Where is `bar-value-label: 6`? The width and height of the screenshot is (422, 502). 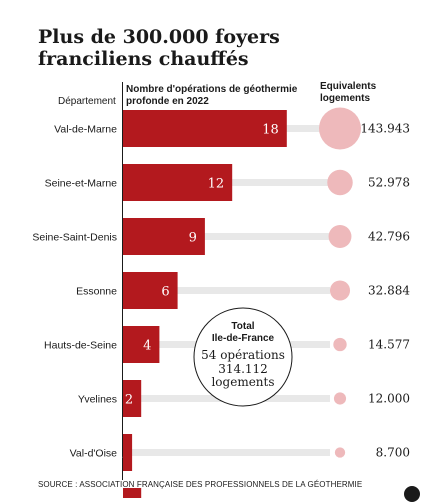 bar-value-label: 6 is located at coordinates (165, 292).